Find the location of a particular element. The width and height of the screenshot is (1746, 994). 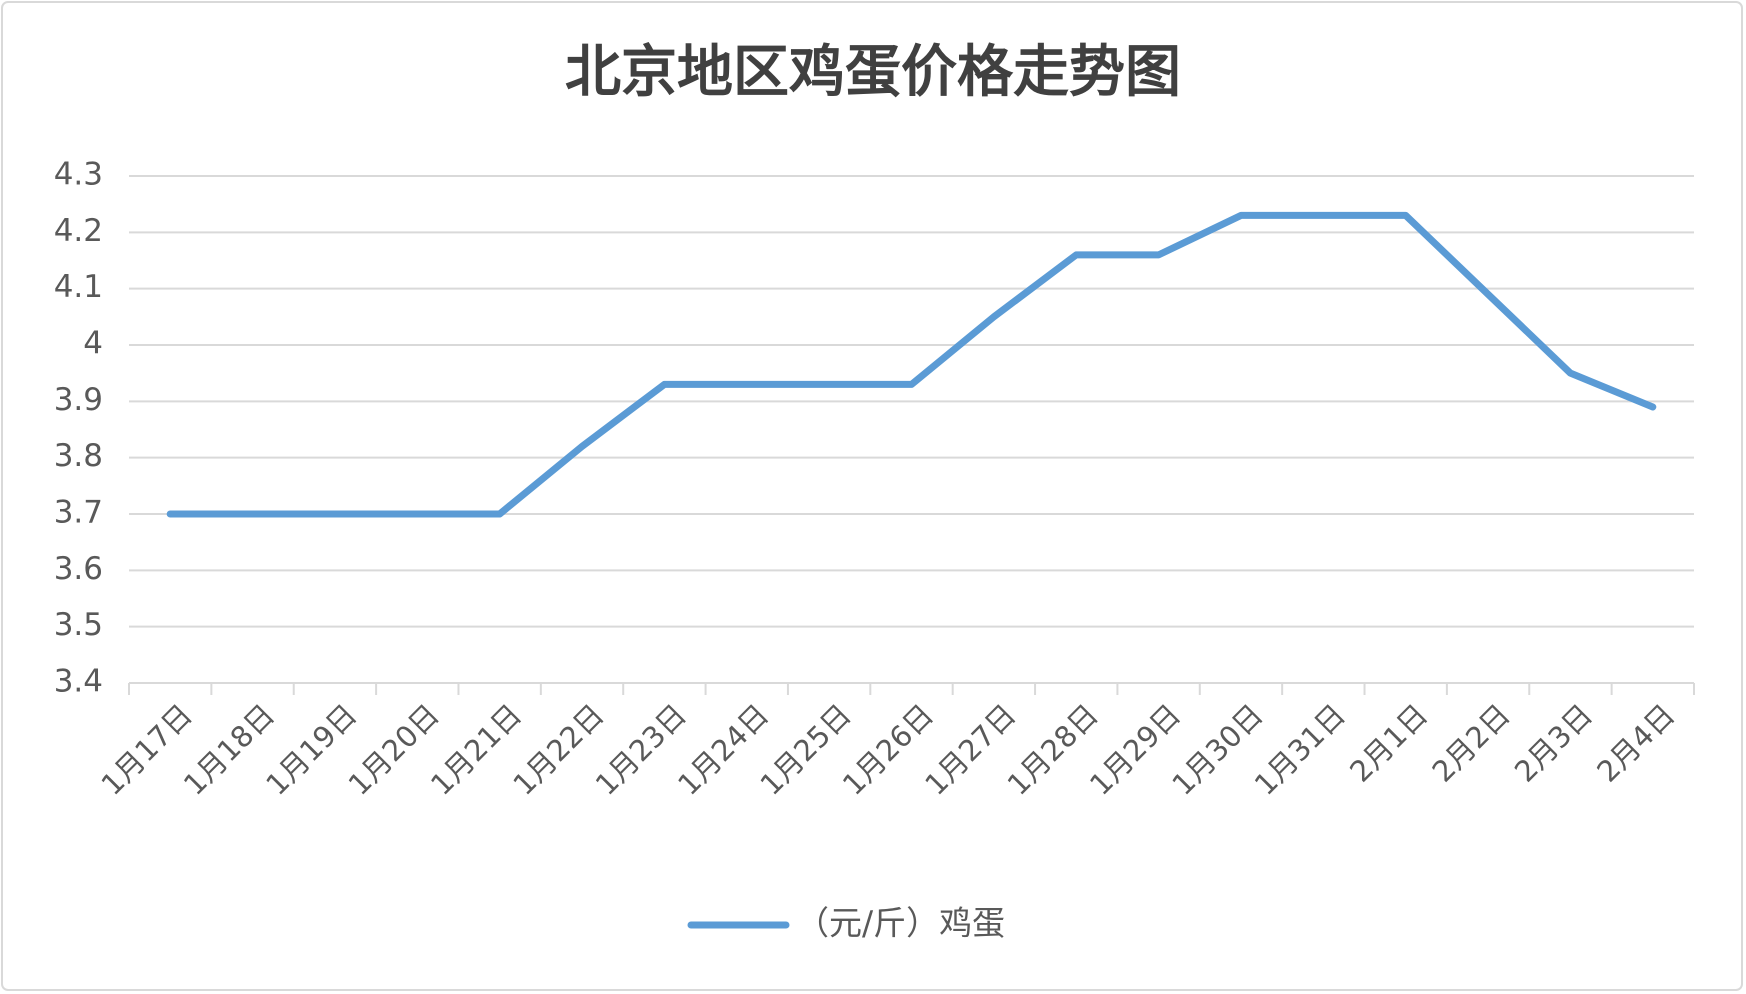

y-tick-label: 4.3 is located at coordinates (78, 175).